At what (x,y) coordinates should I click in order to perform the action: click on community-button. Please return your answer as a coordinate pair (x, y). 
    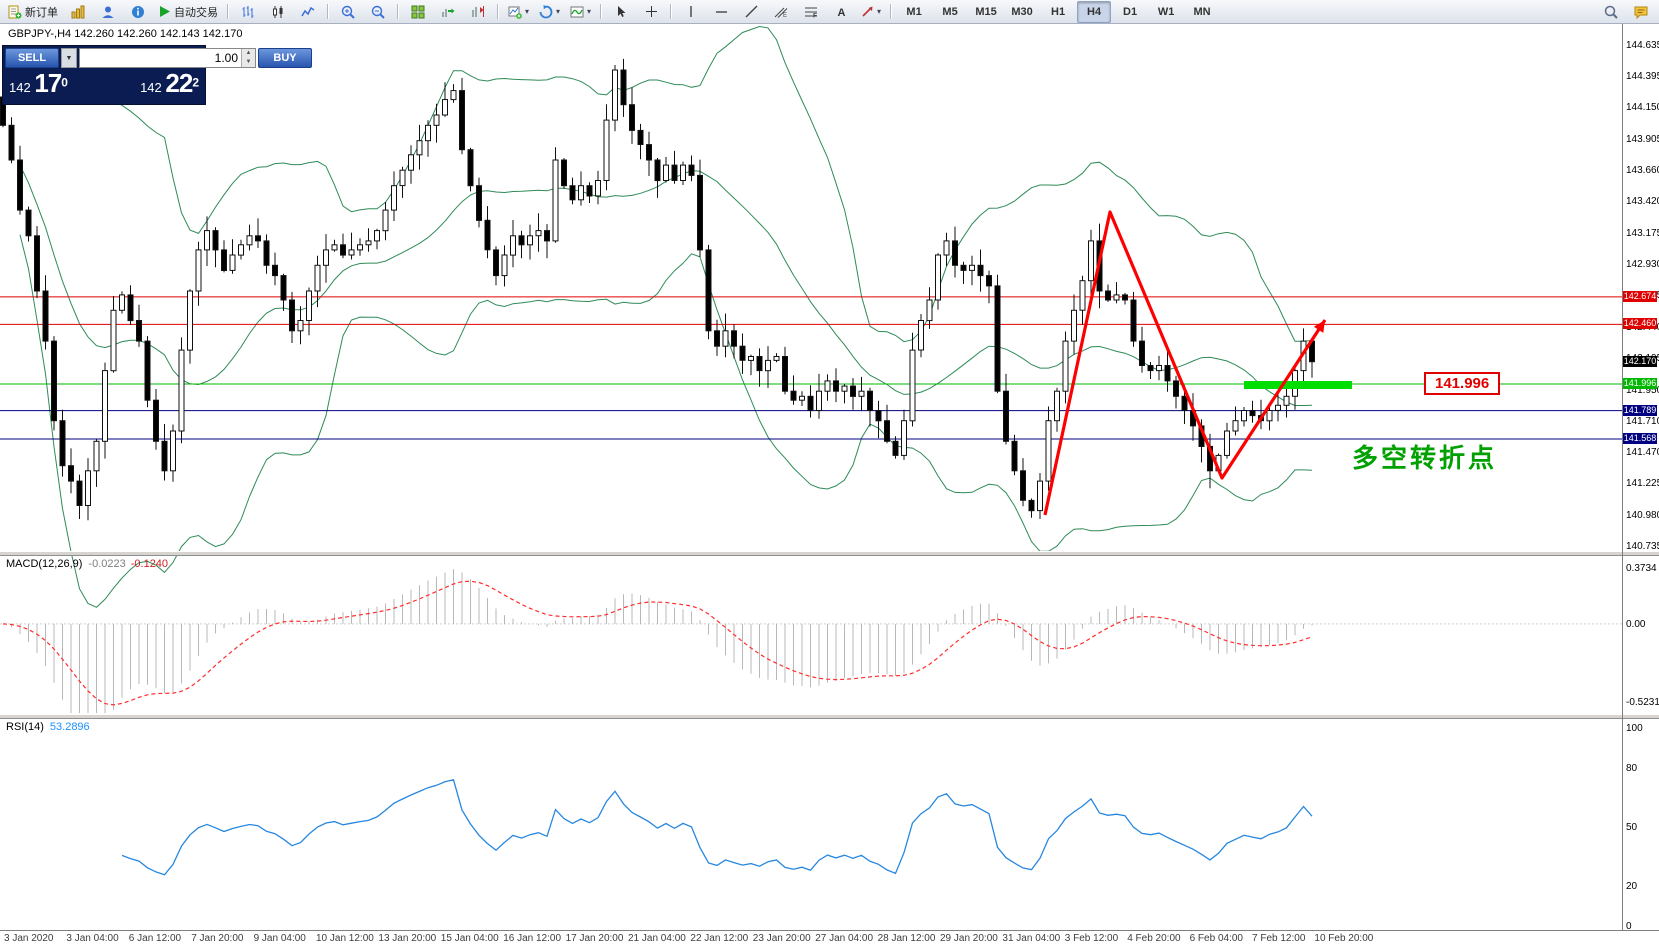
    Looking at the image, I should click on (108, 12).